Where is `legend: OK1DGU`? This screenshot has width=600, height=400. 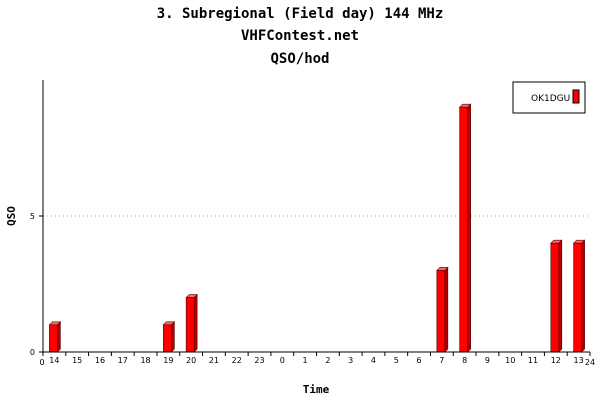 legend: OK1DGU is located at coordinates (549, 97).